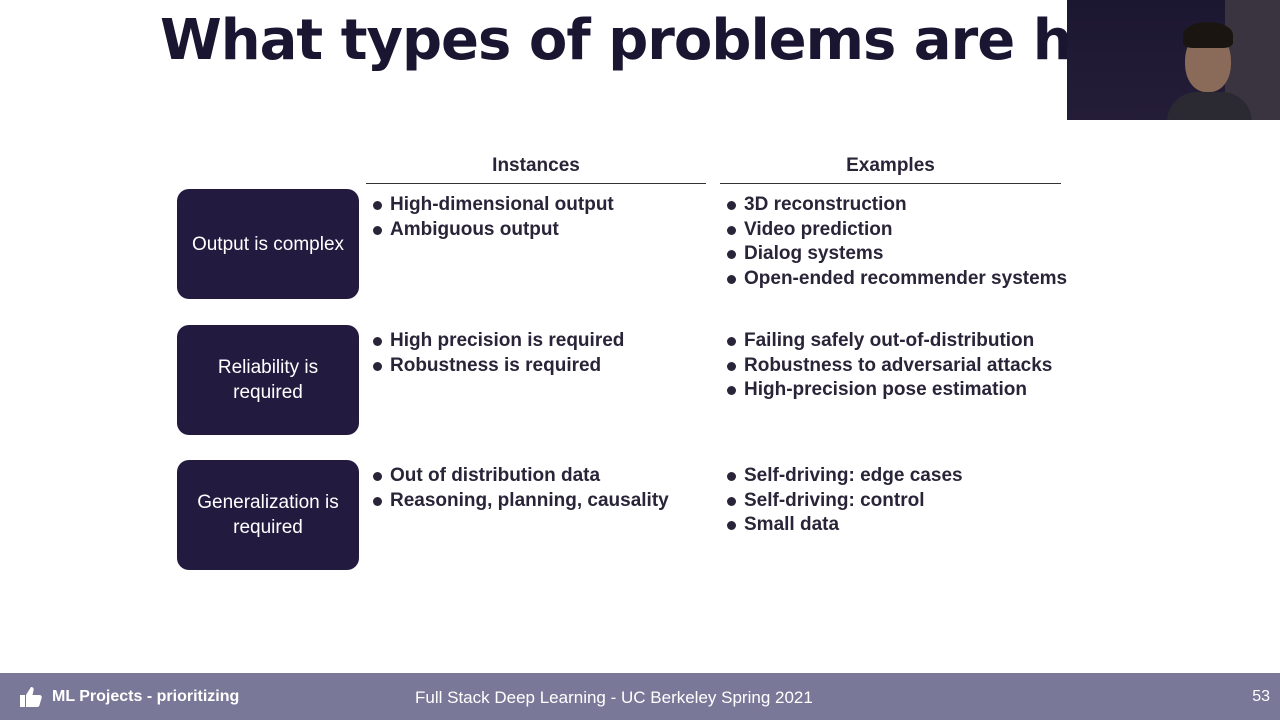 The width and height of the screenshot is (1280, 720). What do you see at coordinates (667, 40) in the screenshot?
I see `slide-title: What types of problems are hard` at bounding box center [667, 40].